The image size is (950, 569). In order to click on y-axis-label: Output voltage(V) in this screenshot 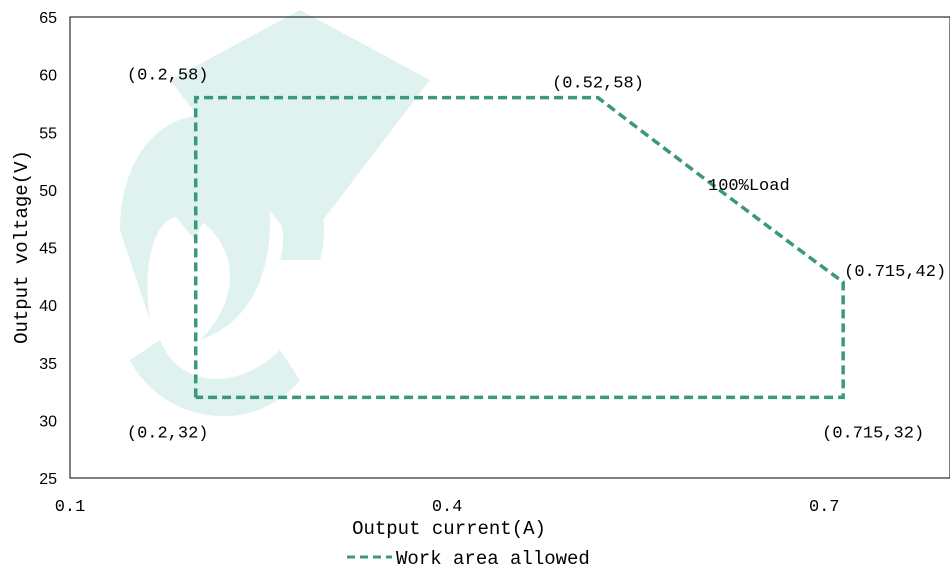, I will do `click(22, 247)`.